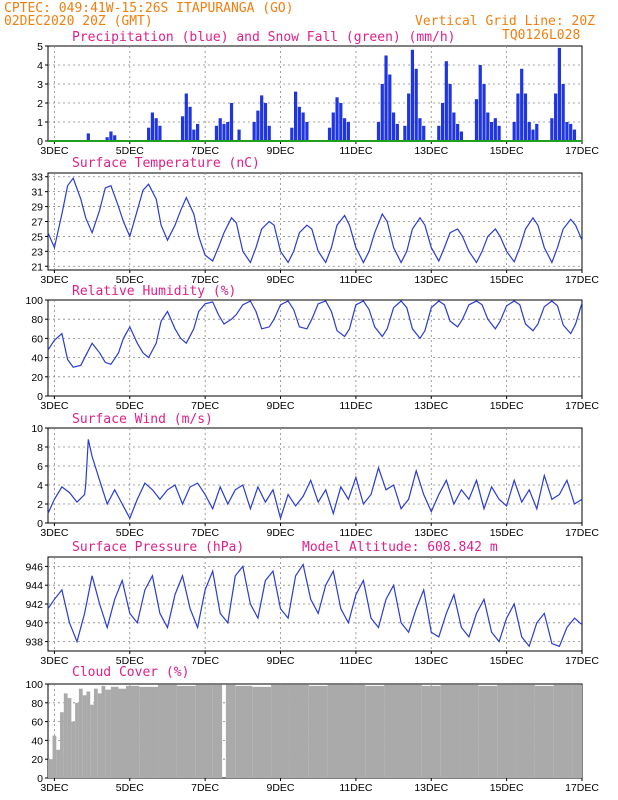  I want to click on y-tick-label: 938, so click(34, 643).